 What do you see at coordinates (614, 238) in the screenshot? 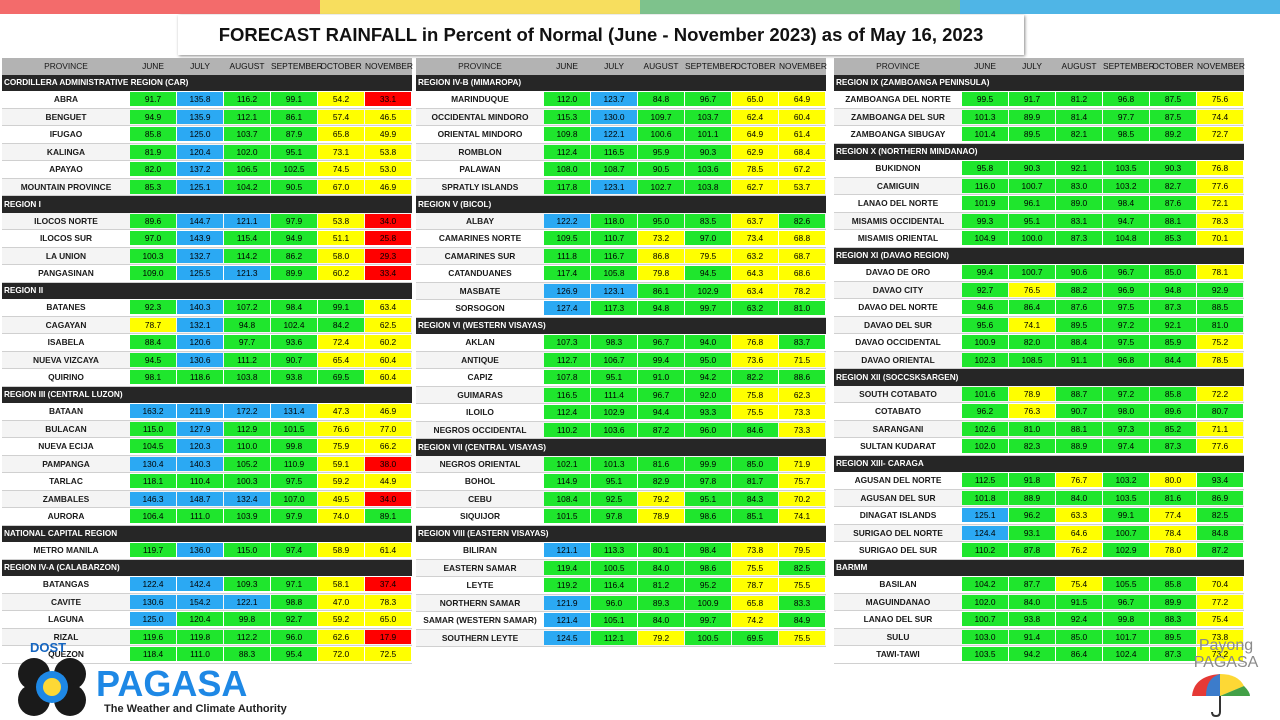
I see `value-cell: 110.7` at bounding box center [614, 238].